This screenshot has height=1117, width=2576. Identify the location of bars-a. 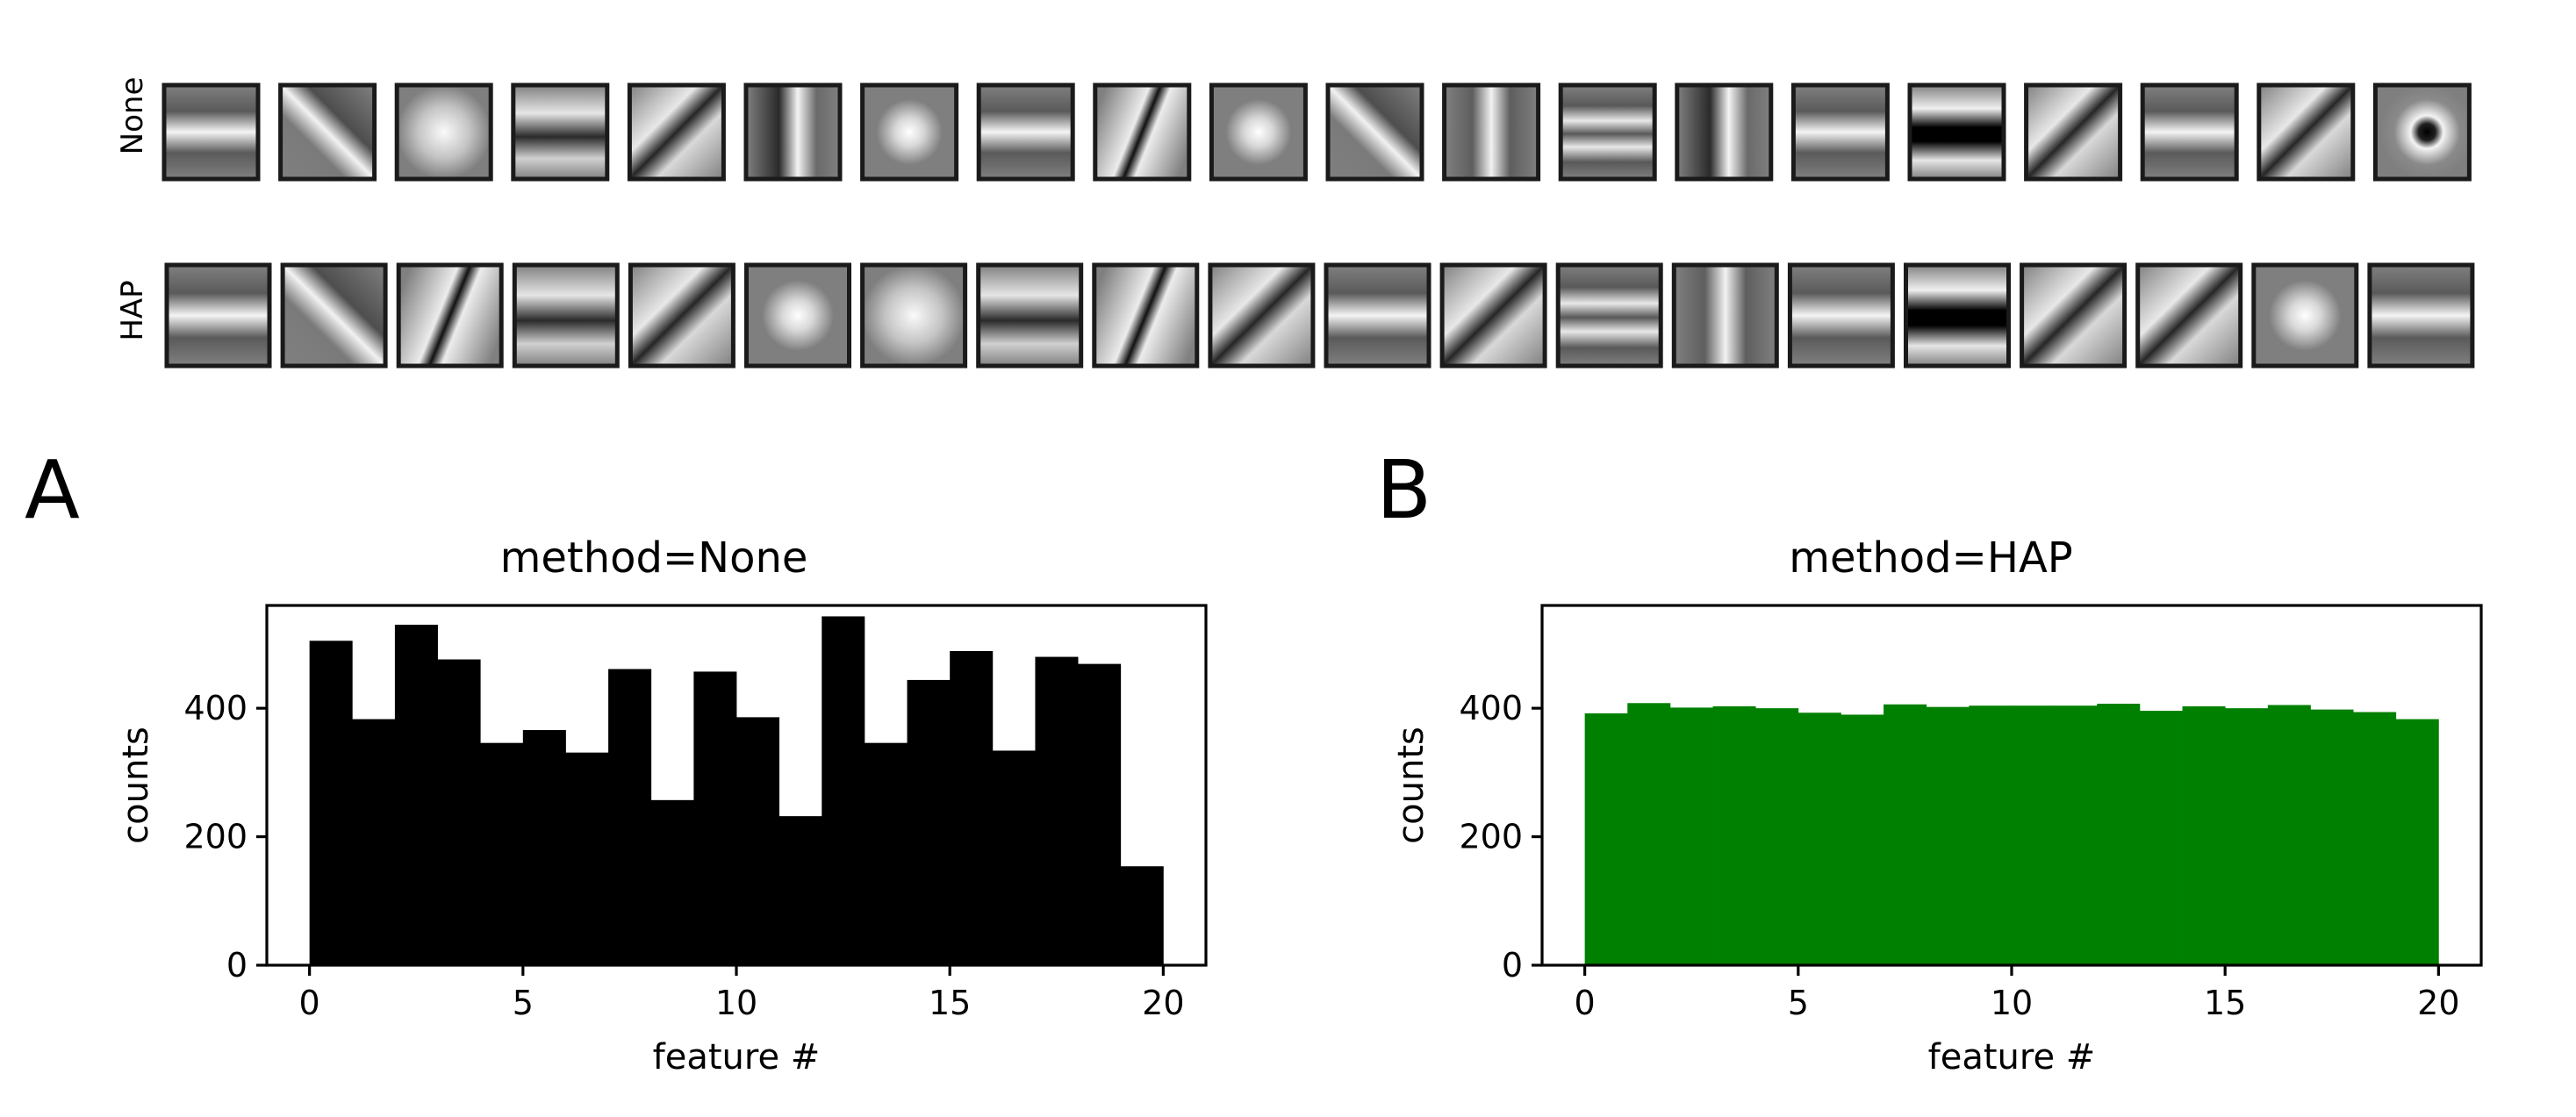
(736, 790).